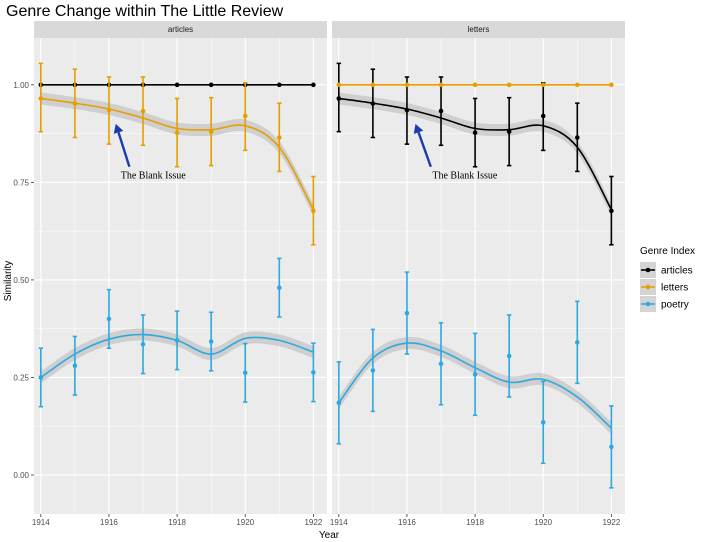 Image resolution: width=701 pixels, height=542 pixels. What do you see at coordinates (21, 475) in the screenshot?
I see `y-tick-label: 0.00` at bounding box center [21, 475].